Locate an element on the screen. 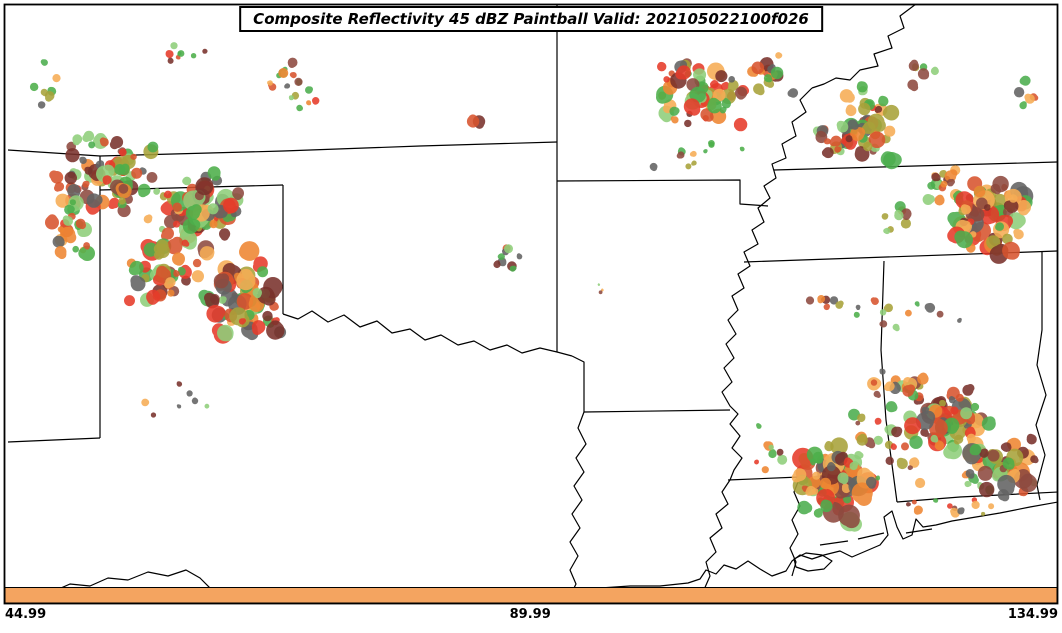 The width and height of the screenshot is (1062, 633). boundary-ky-tn is located at coordinates (915, 166).